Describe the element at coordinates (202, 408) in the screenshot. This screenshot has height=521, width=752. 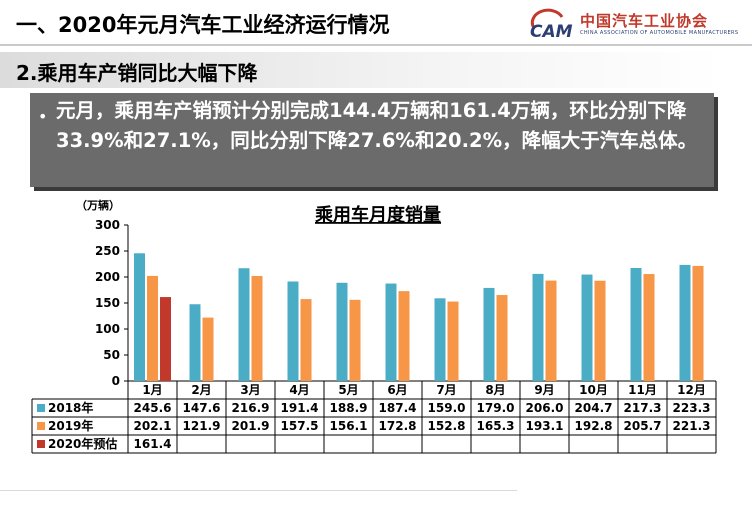
I see `data-label: 147.6` at that location.